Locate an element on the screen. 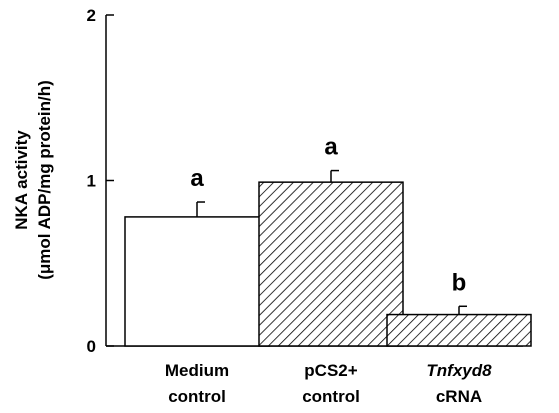  y-tick-label: 1 is located at coordinates (91, 181).